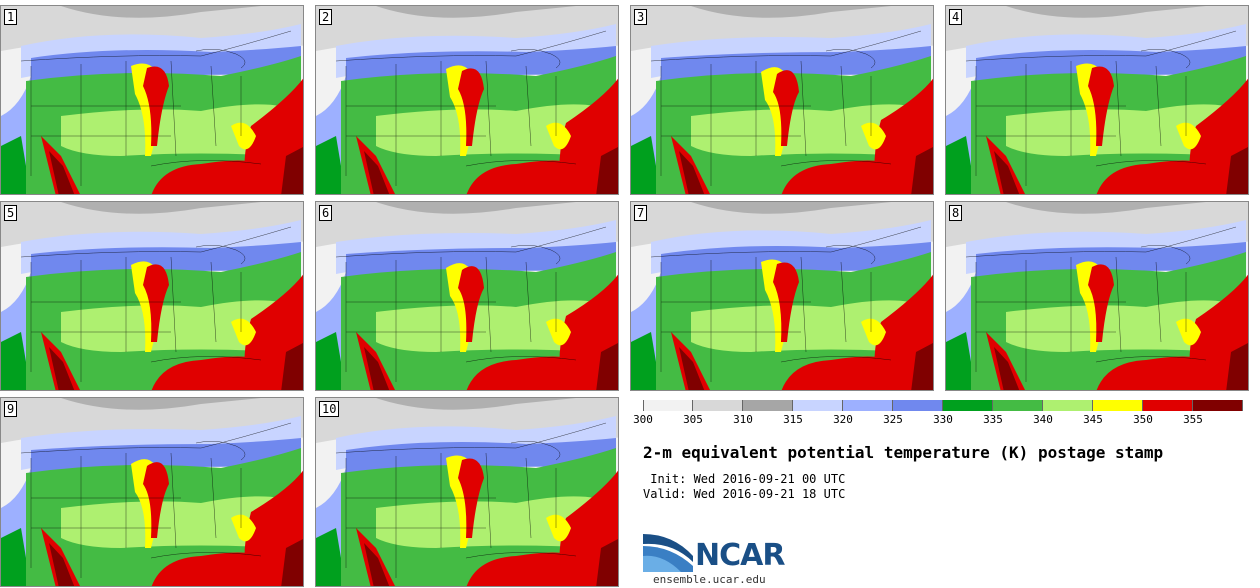  What do you see at coordinates (843, 419) in the screenshot?
I see `colorbar-tick-label: 320` at bounding box center [843, 419].